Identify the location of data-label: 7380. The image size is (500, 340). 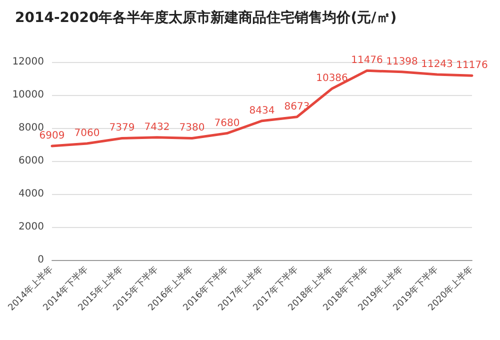
(192, 128).